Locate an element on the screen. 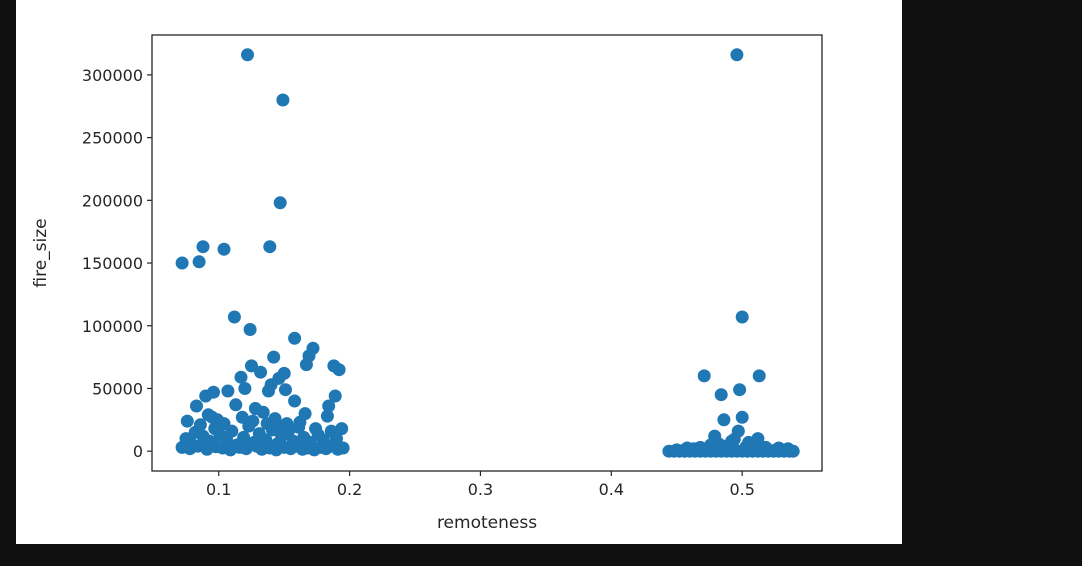 Image resolution: width=1082 pixels, height=566 pixels. y-tick-label: 150000 is located at coordinates (112, 263).